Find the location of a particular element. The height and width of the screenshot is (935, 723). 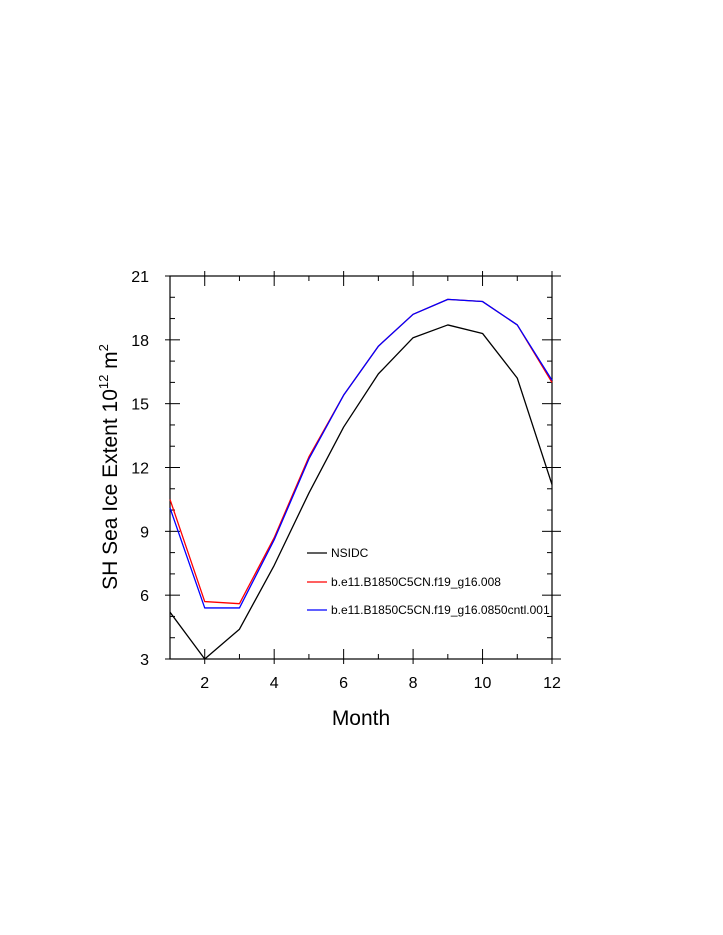

legend-label: NSIDC is located at coordinates (350, 553).